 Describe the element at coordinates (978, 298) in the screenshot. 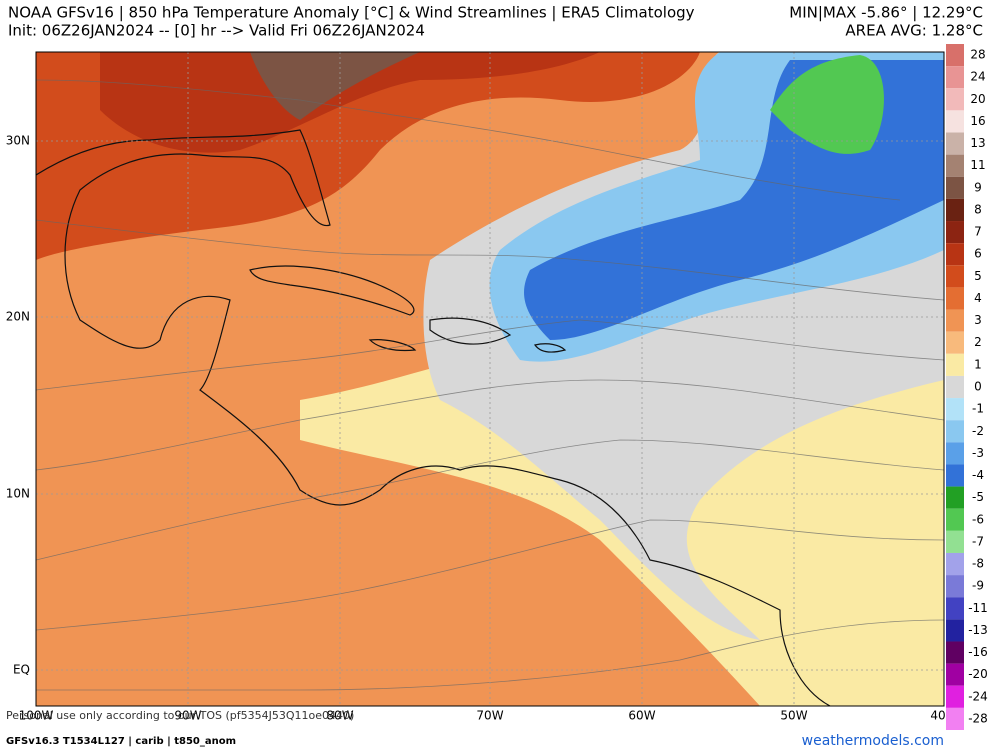

I see `colorbar-label: 4` at that location.